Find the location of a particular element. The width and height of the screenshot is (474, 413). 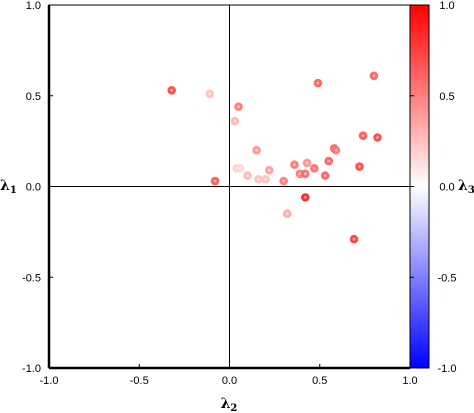

x-axis-label: λ2 is located at coordinates (229, 404).